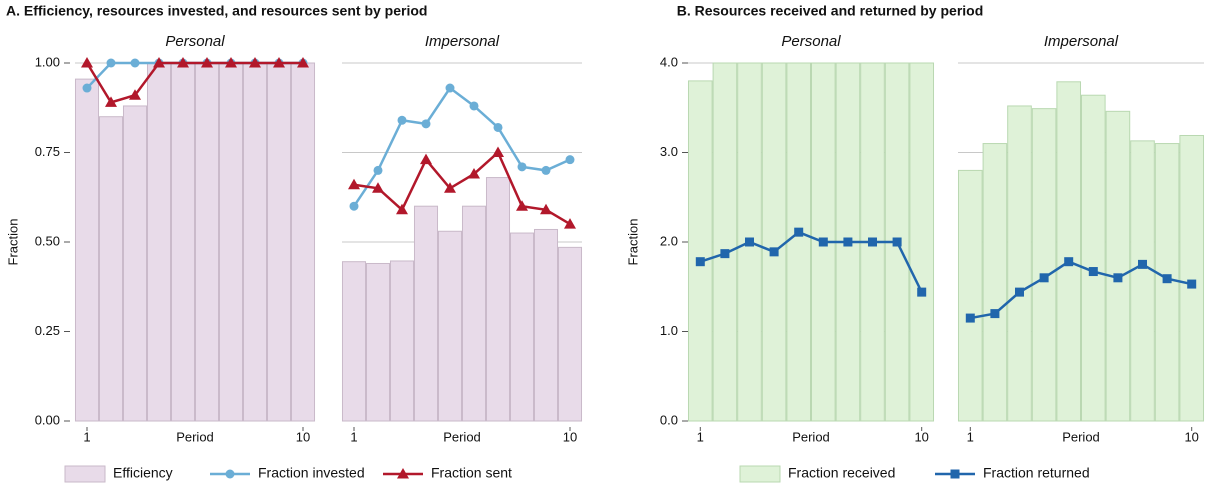 Image resolution: width=1214 pixels, height=488 pixels. What do you see at coordinates (669, 240) in the screenshot?
I see `y-tick-label: 2.0` at bounding box center [669, 240].